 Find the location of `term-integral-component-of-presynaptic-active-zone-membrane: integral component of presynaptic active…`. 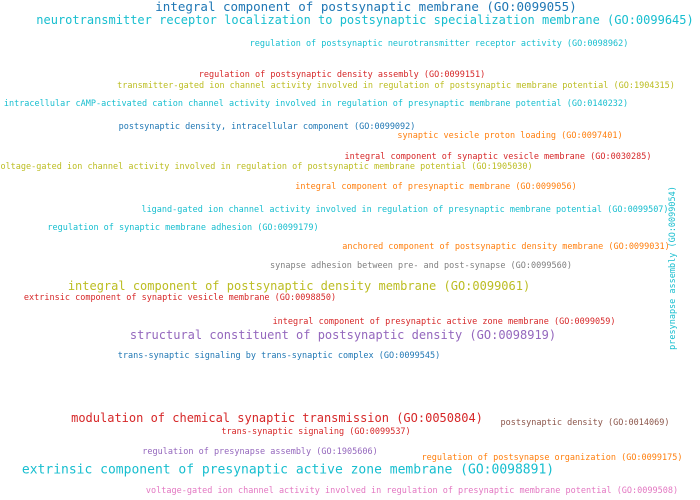

term-integral-component-of-presynaptic-active-zone-membrane: integral component of presynaptic active… is located at coordinates (444, 321).